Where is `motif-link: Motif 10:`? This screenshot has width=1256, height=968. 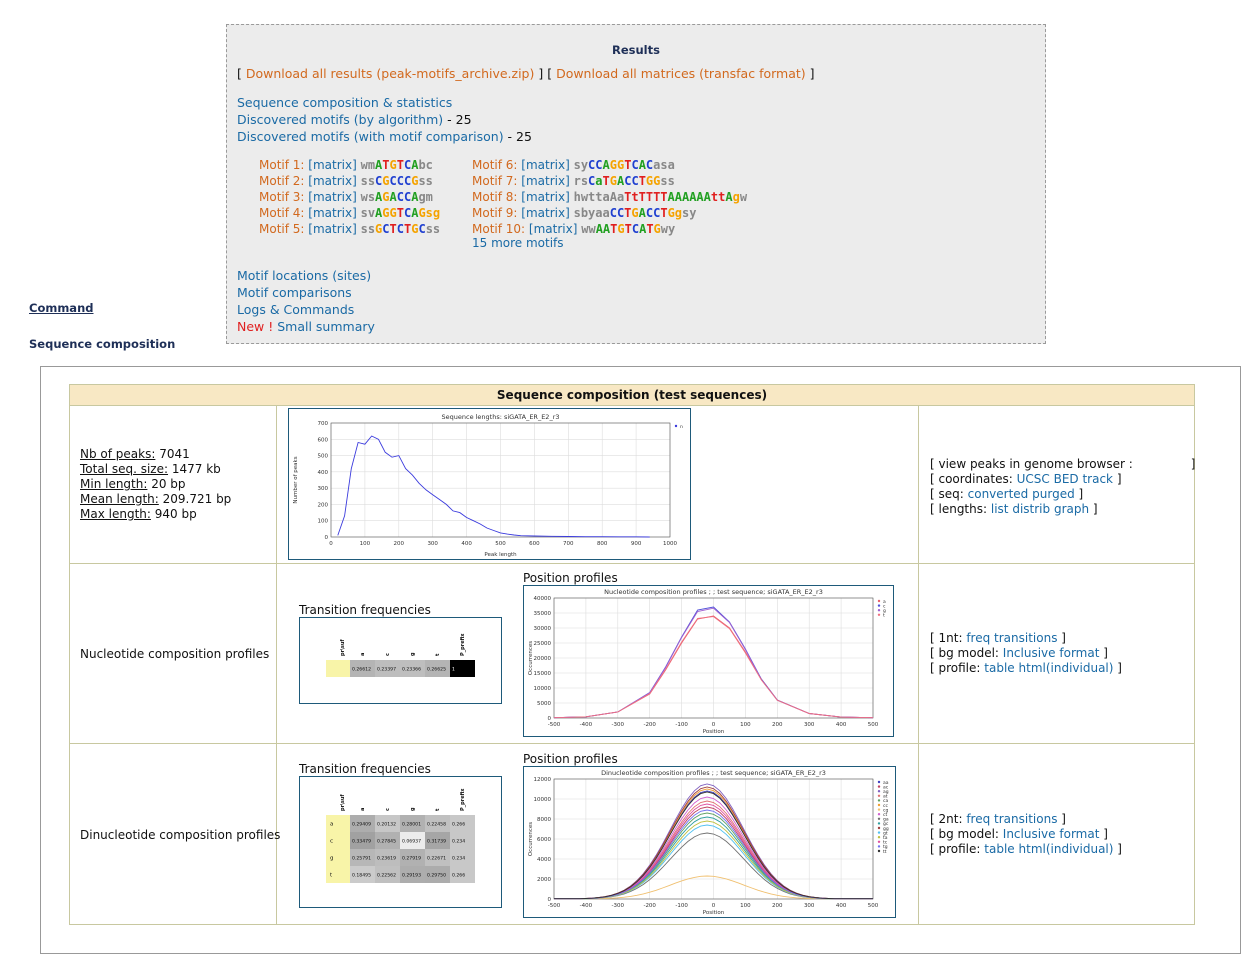 motif-link: Motif 10: is located at coordinates (499, 229).